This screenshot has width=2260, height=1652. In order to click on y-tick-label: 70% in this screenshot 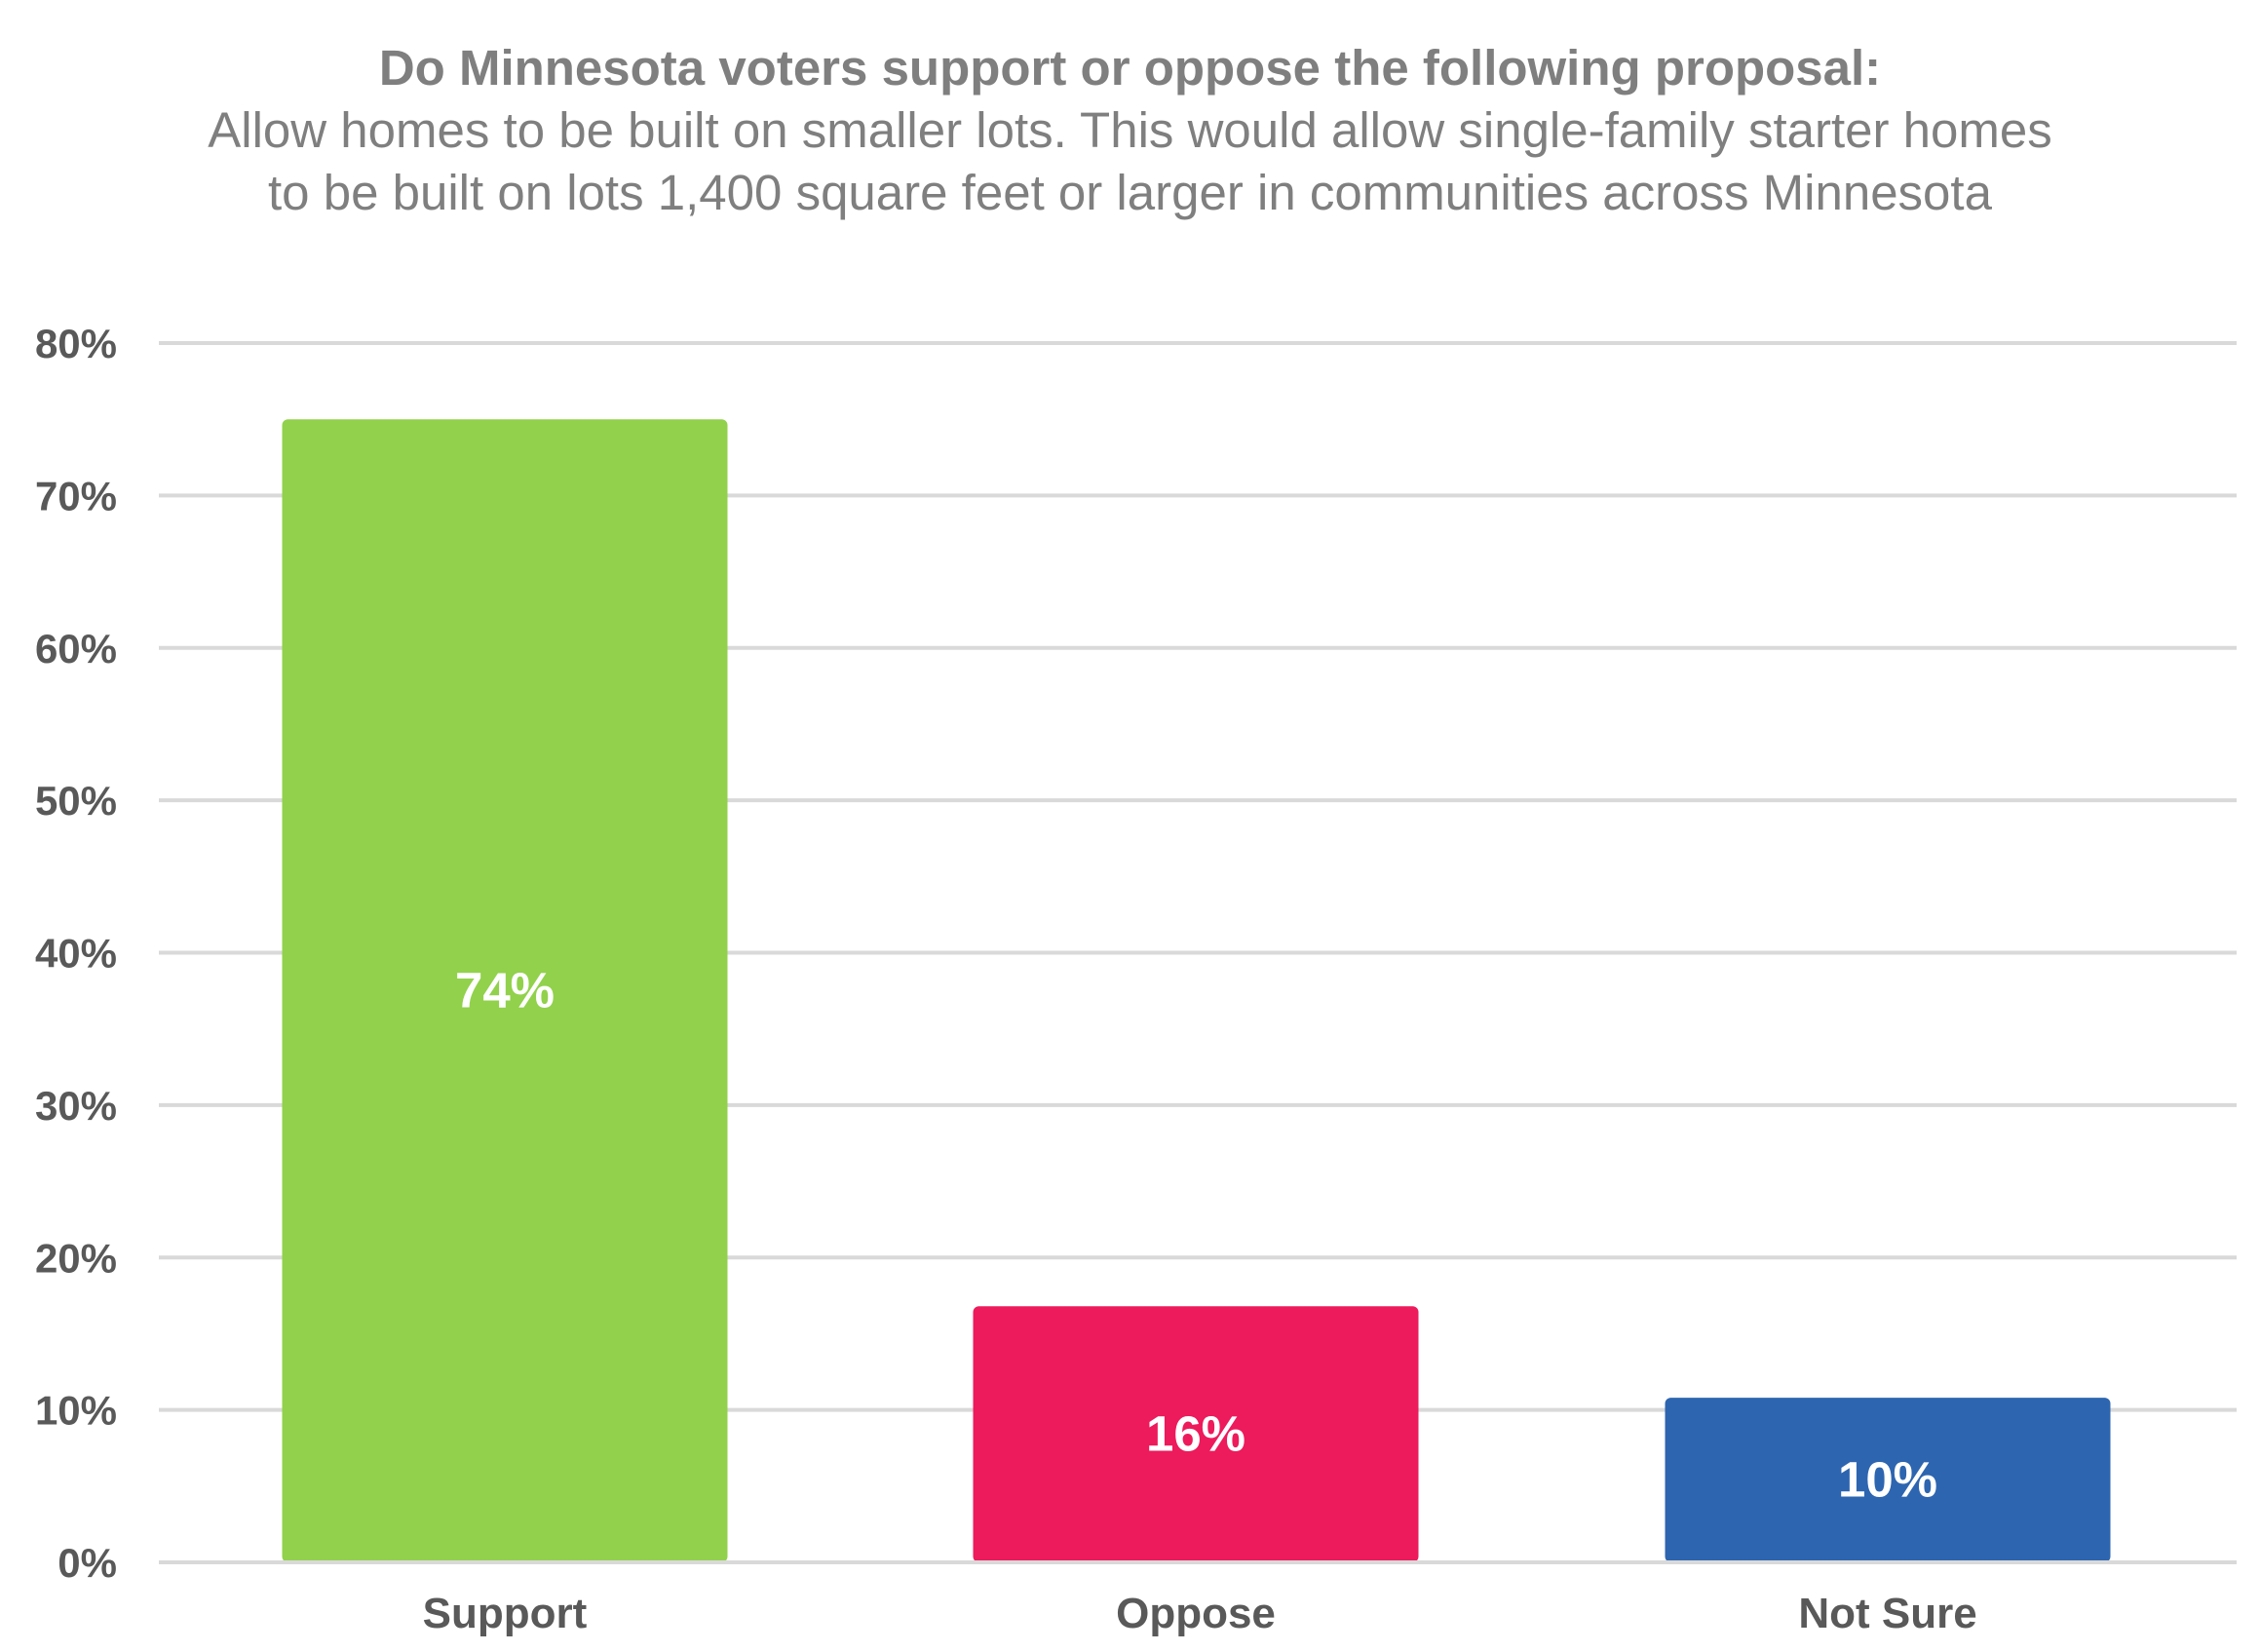, I will do `click(76, 496)`.